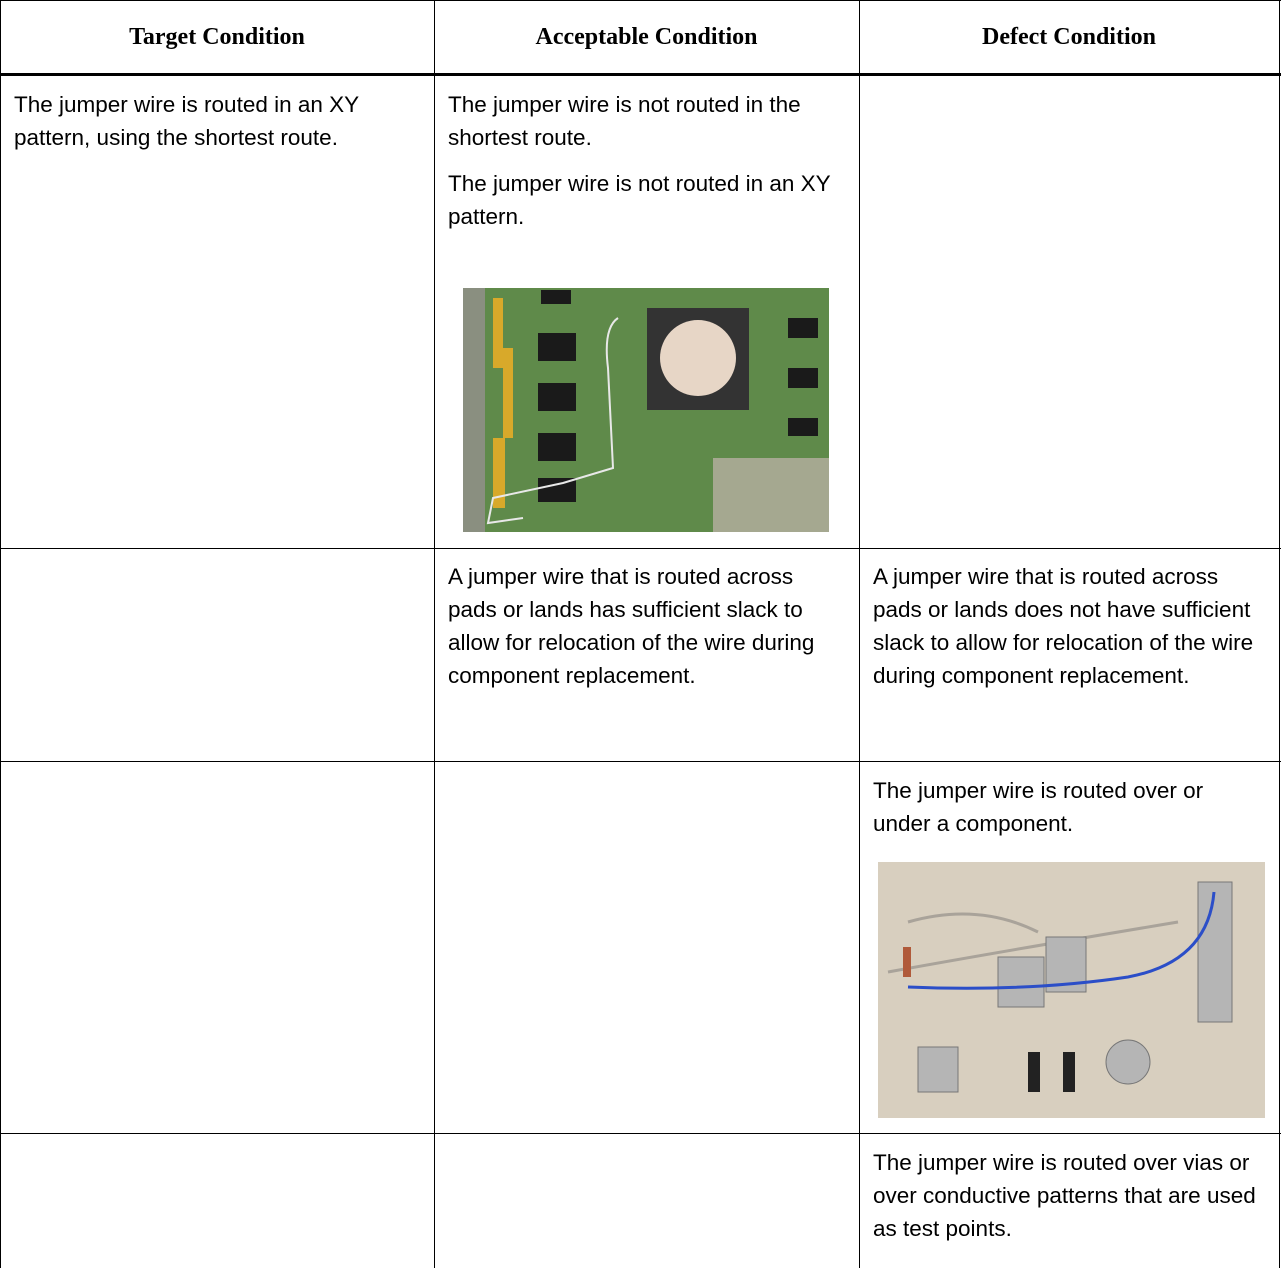  What do you see at coordinates (217, 37) in the screenshot?
I see `column-header: Target Condition` at bounding box center [217, 37].